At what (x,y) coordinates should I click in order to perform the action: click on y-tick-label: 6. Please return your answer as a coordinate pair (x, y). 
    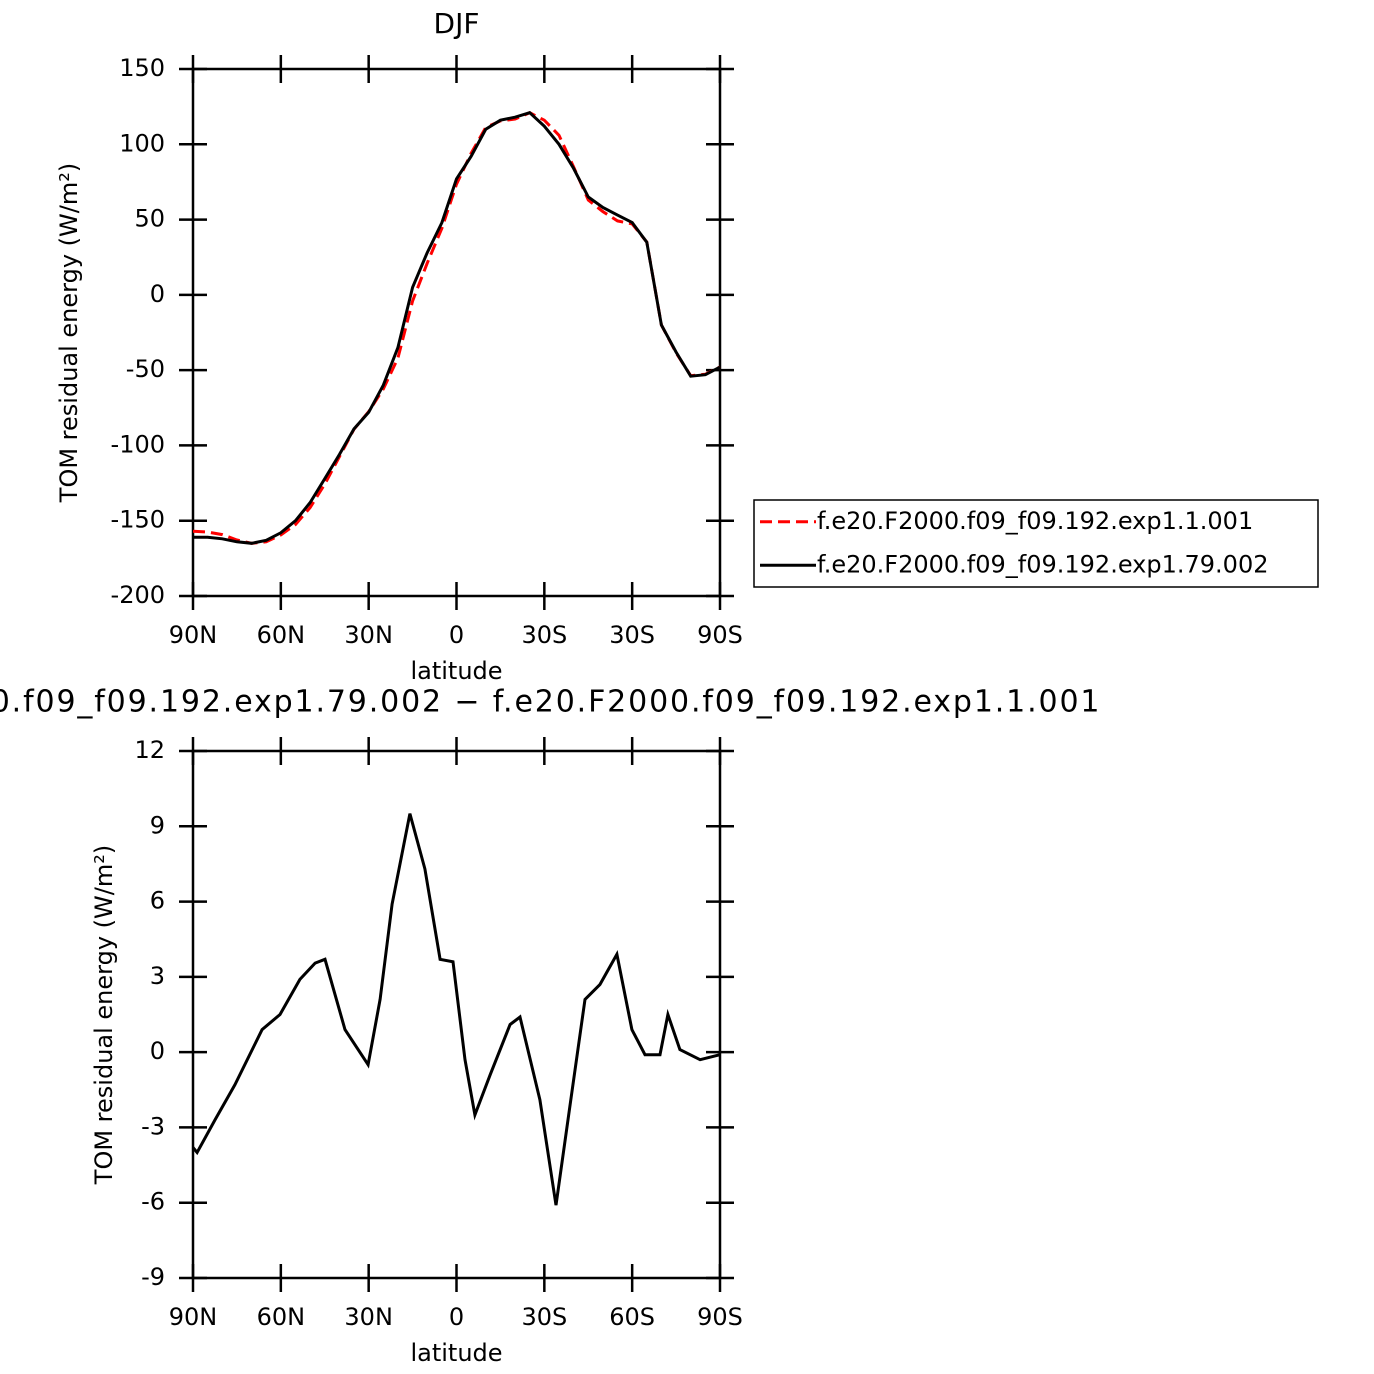
    Looking at the image, I should click on (157, 901).